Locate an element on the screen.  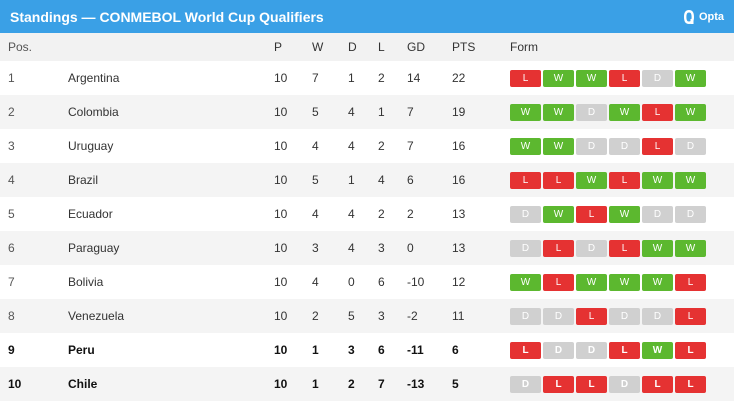
team-name: Argentina is located at coordinates (94, 78).